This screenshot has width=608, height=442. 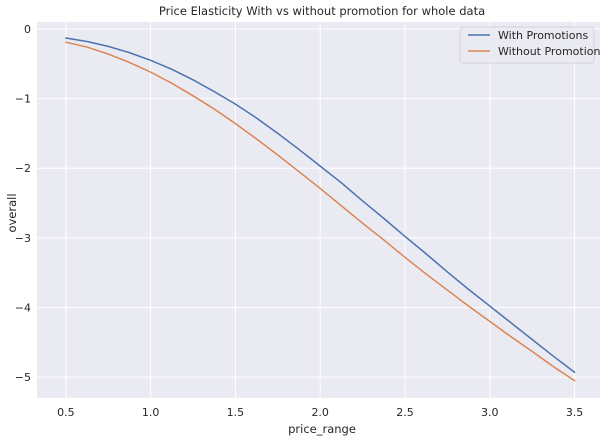 I want to click on y-tick-label: −2, so click(x=23, y=168).